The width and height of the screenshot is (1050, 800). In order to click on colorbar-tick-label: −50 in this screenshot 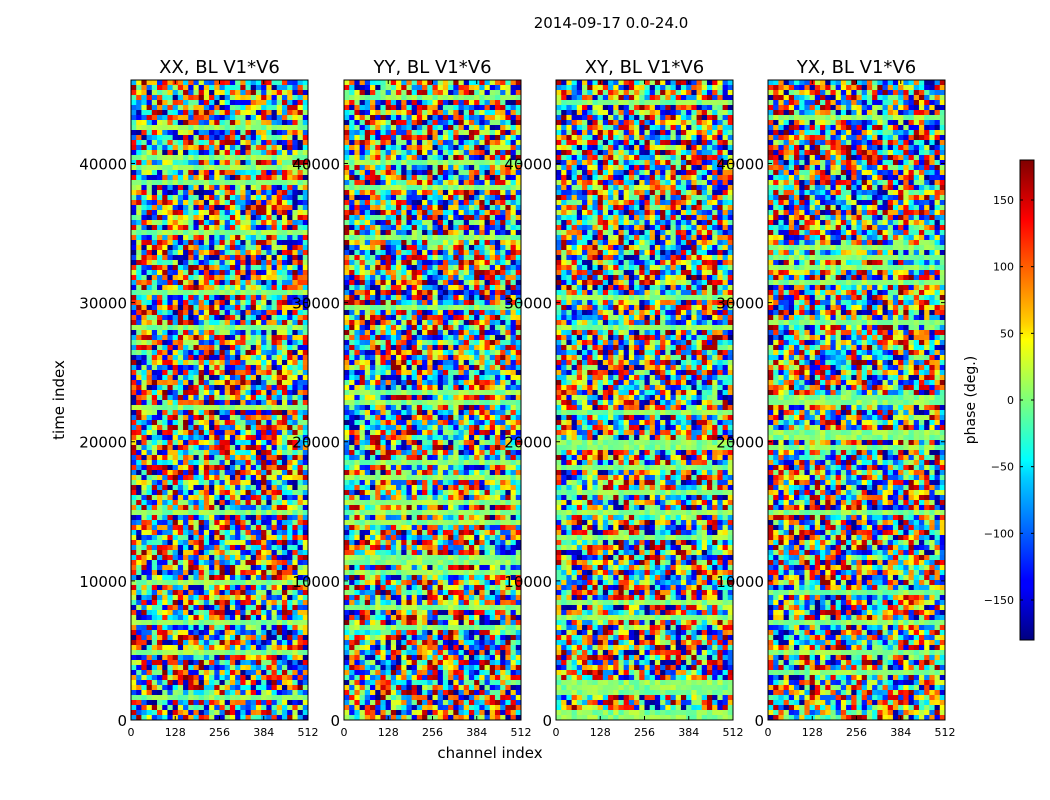, I will do `click(1002, 467)`.